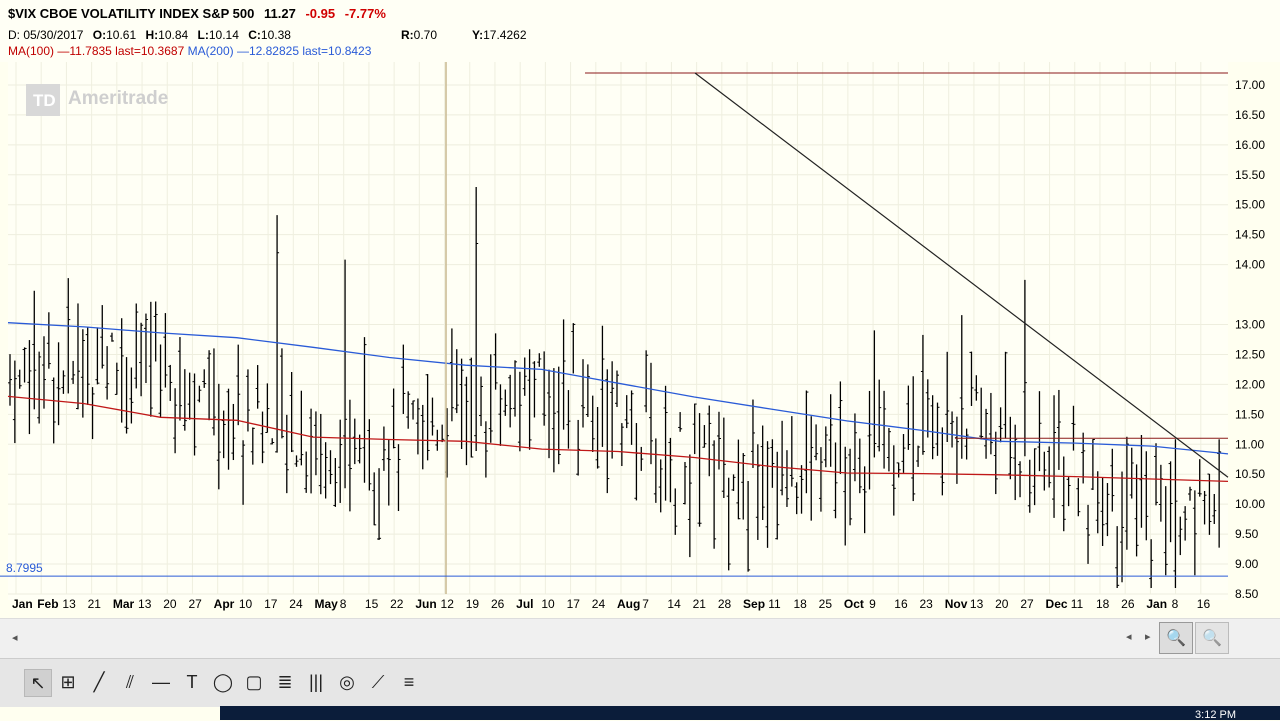  I want to click on rectangle-icon: ▢, so click(254, 681).